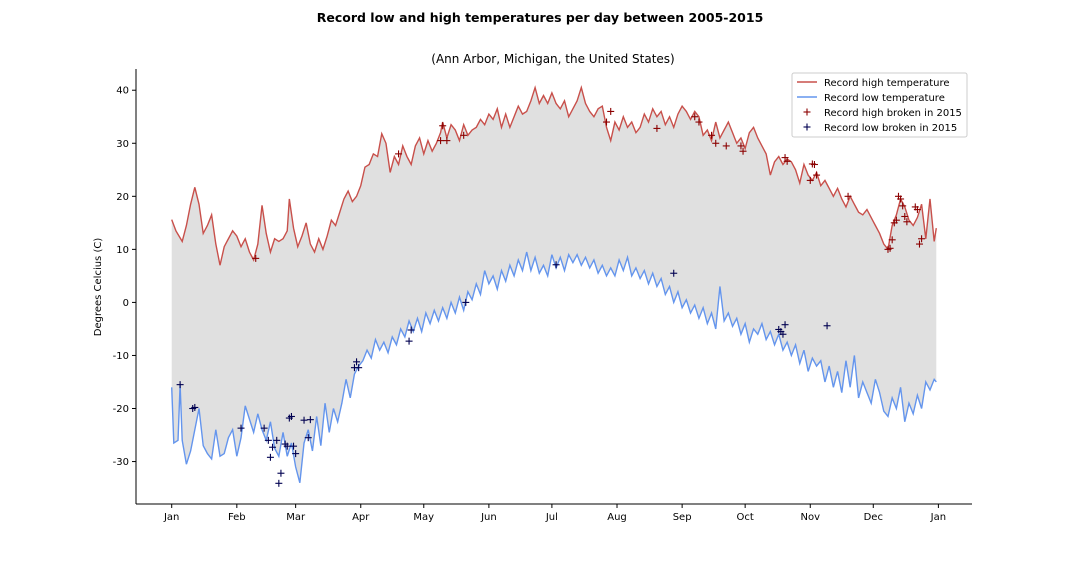  What do you see at coordinates (98, 287) in the screenshot?
I see `y-axis-label: Degrees Celcius (C)` at bounding box center [98, 287].